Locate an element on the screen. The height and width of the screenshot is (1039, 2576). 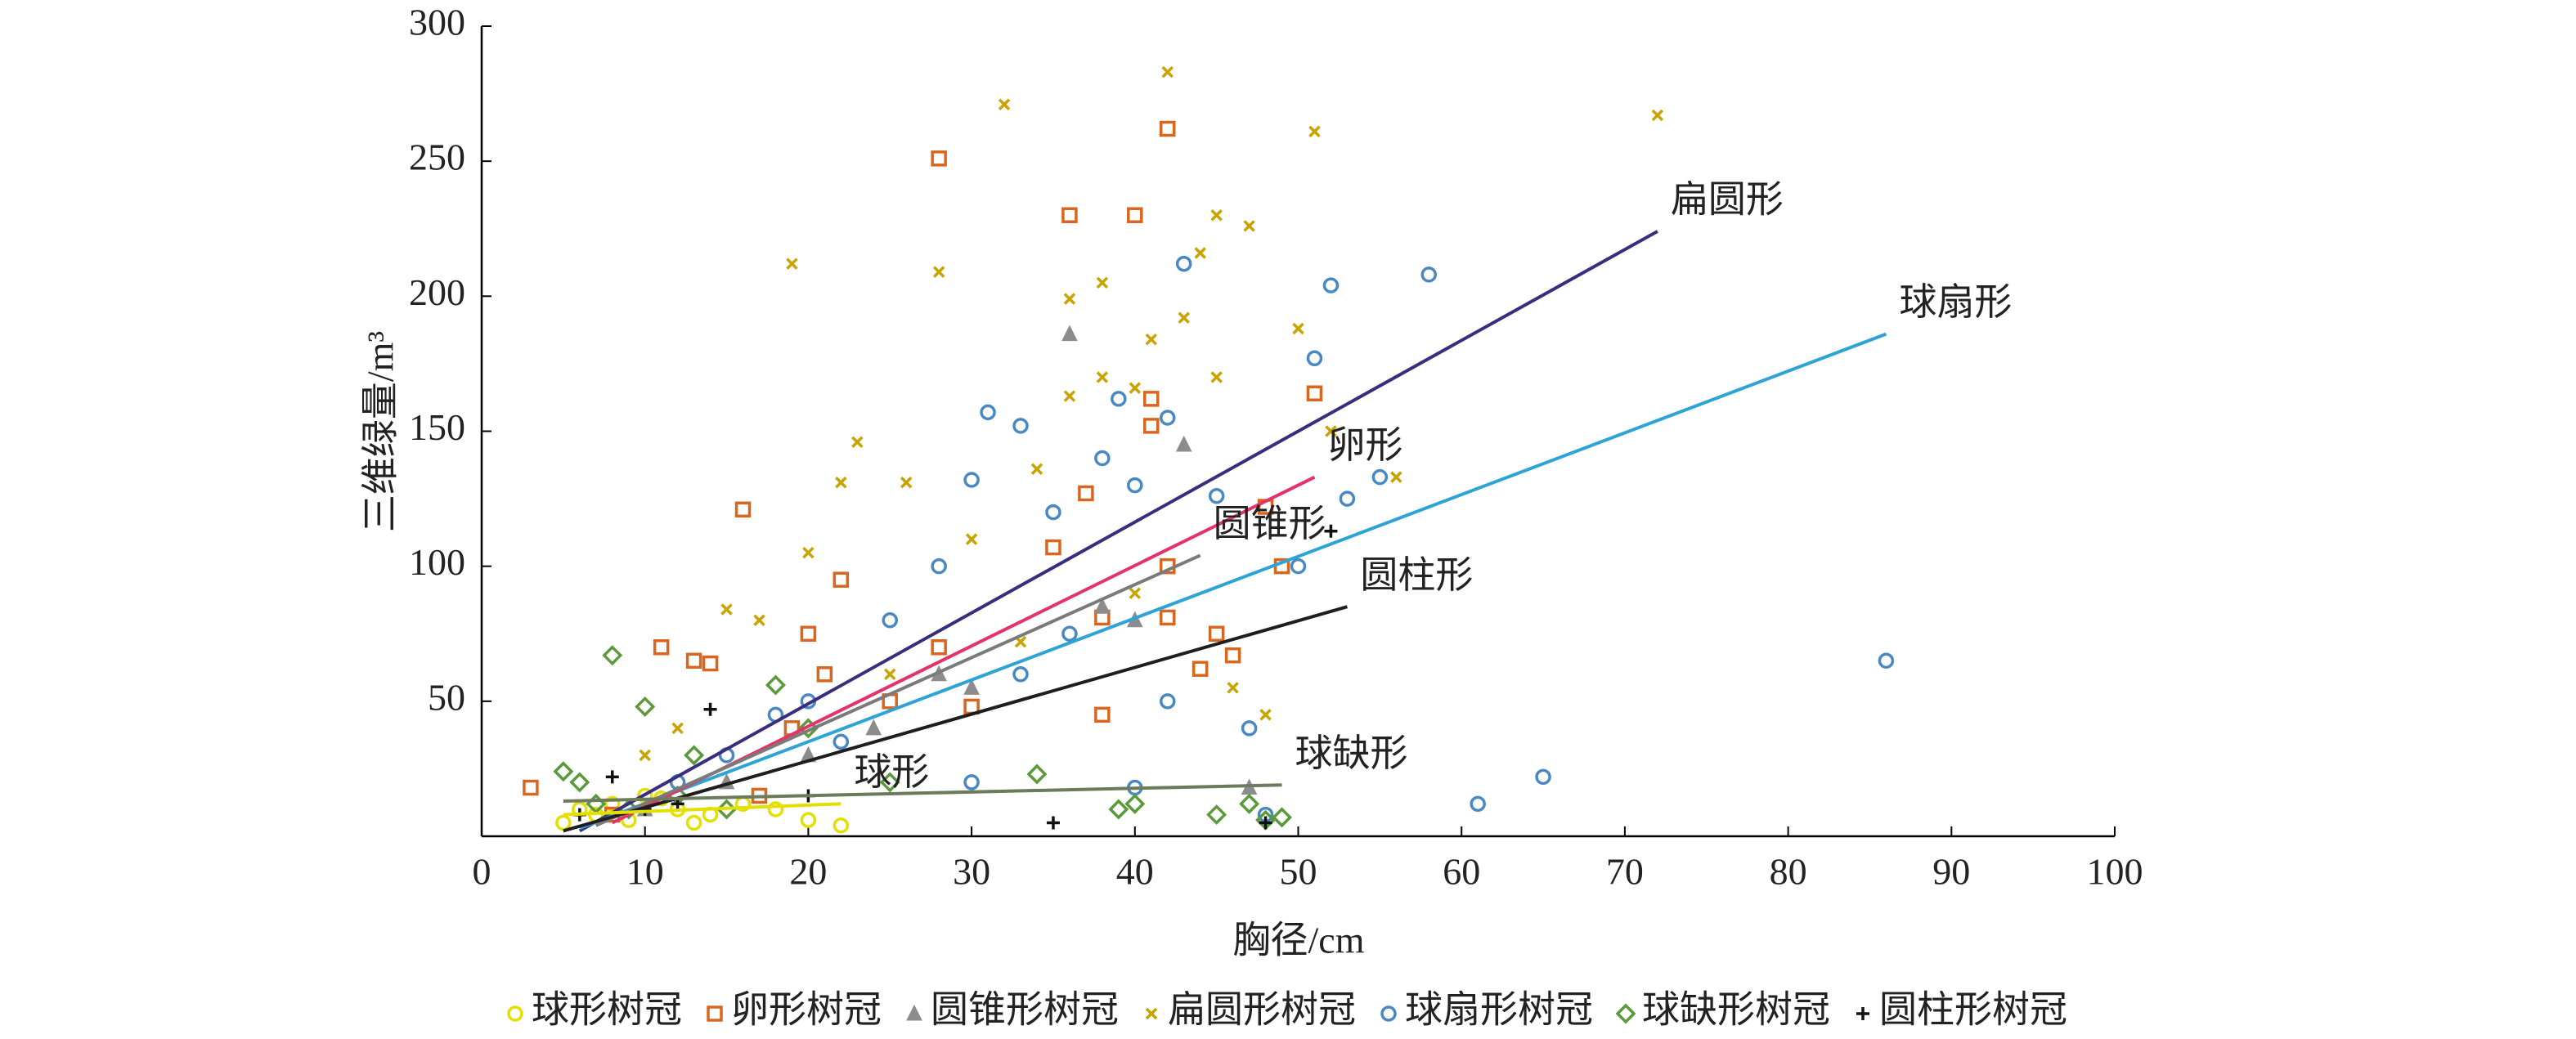
series is located at coordinates (955, 677).